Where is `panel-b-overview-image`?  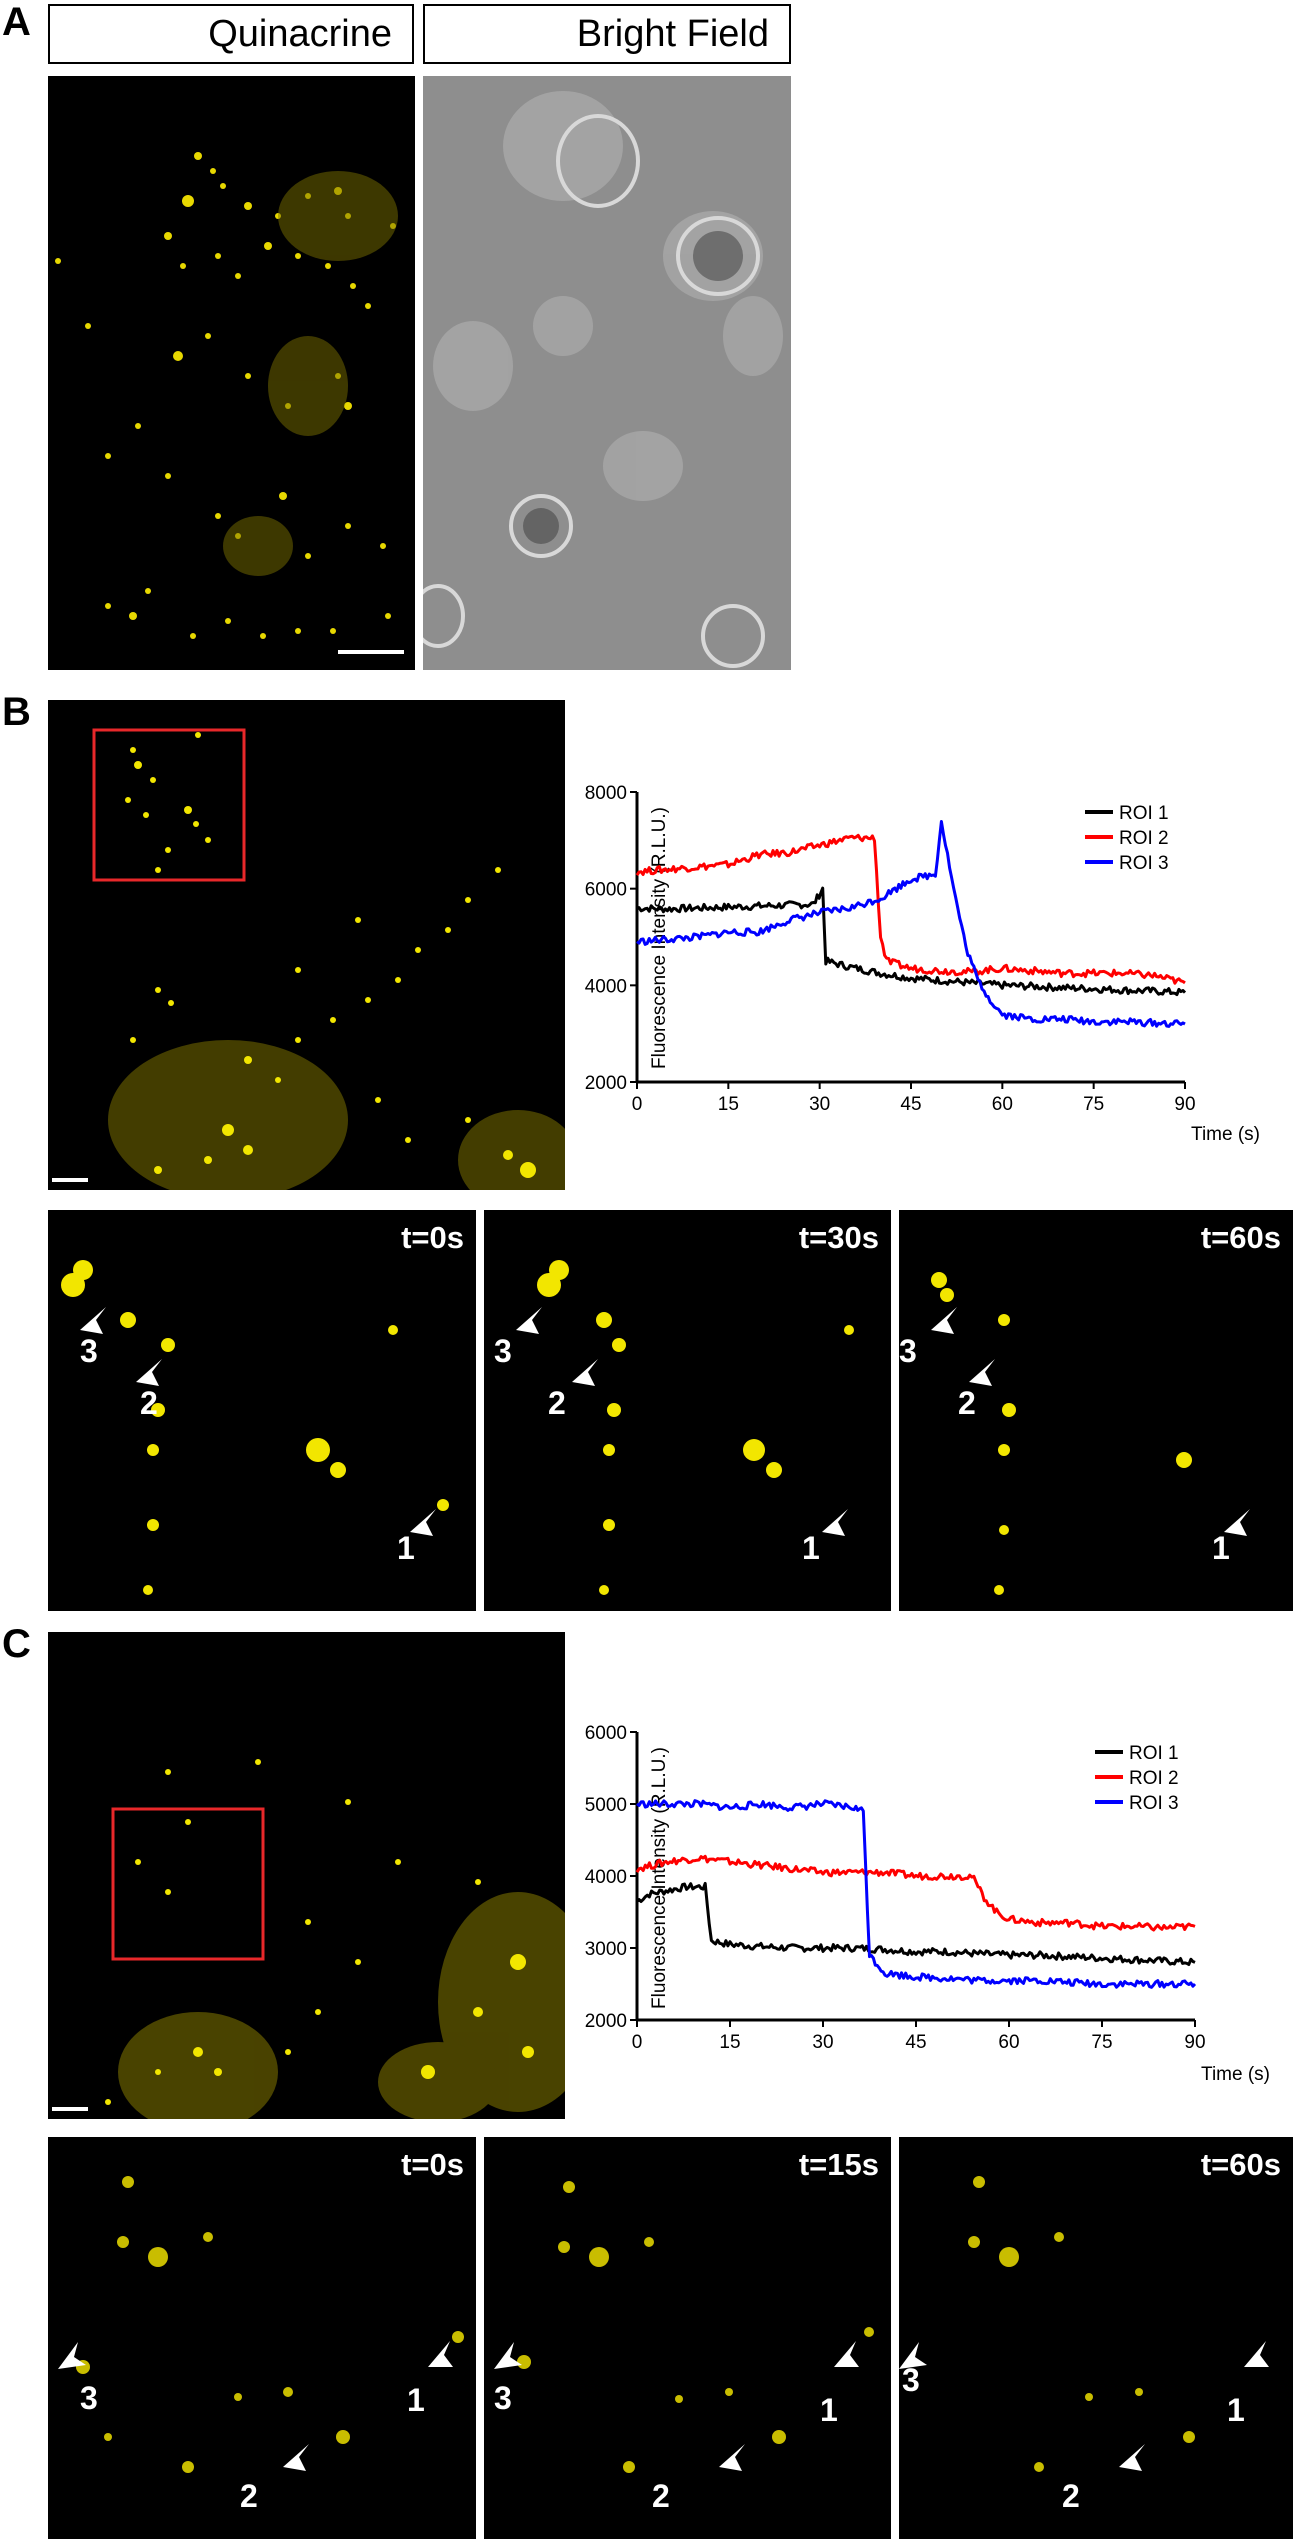
panel-b-overview-image is located at coordinates (306, 945).